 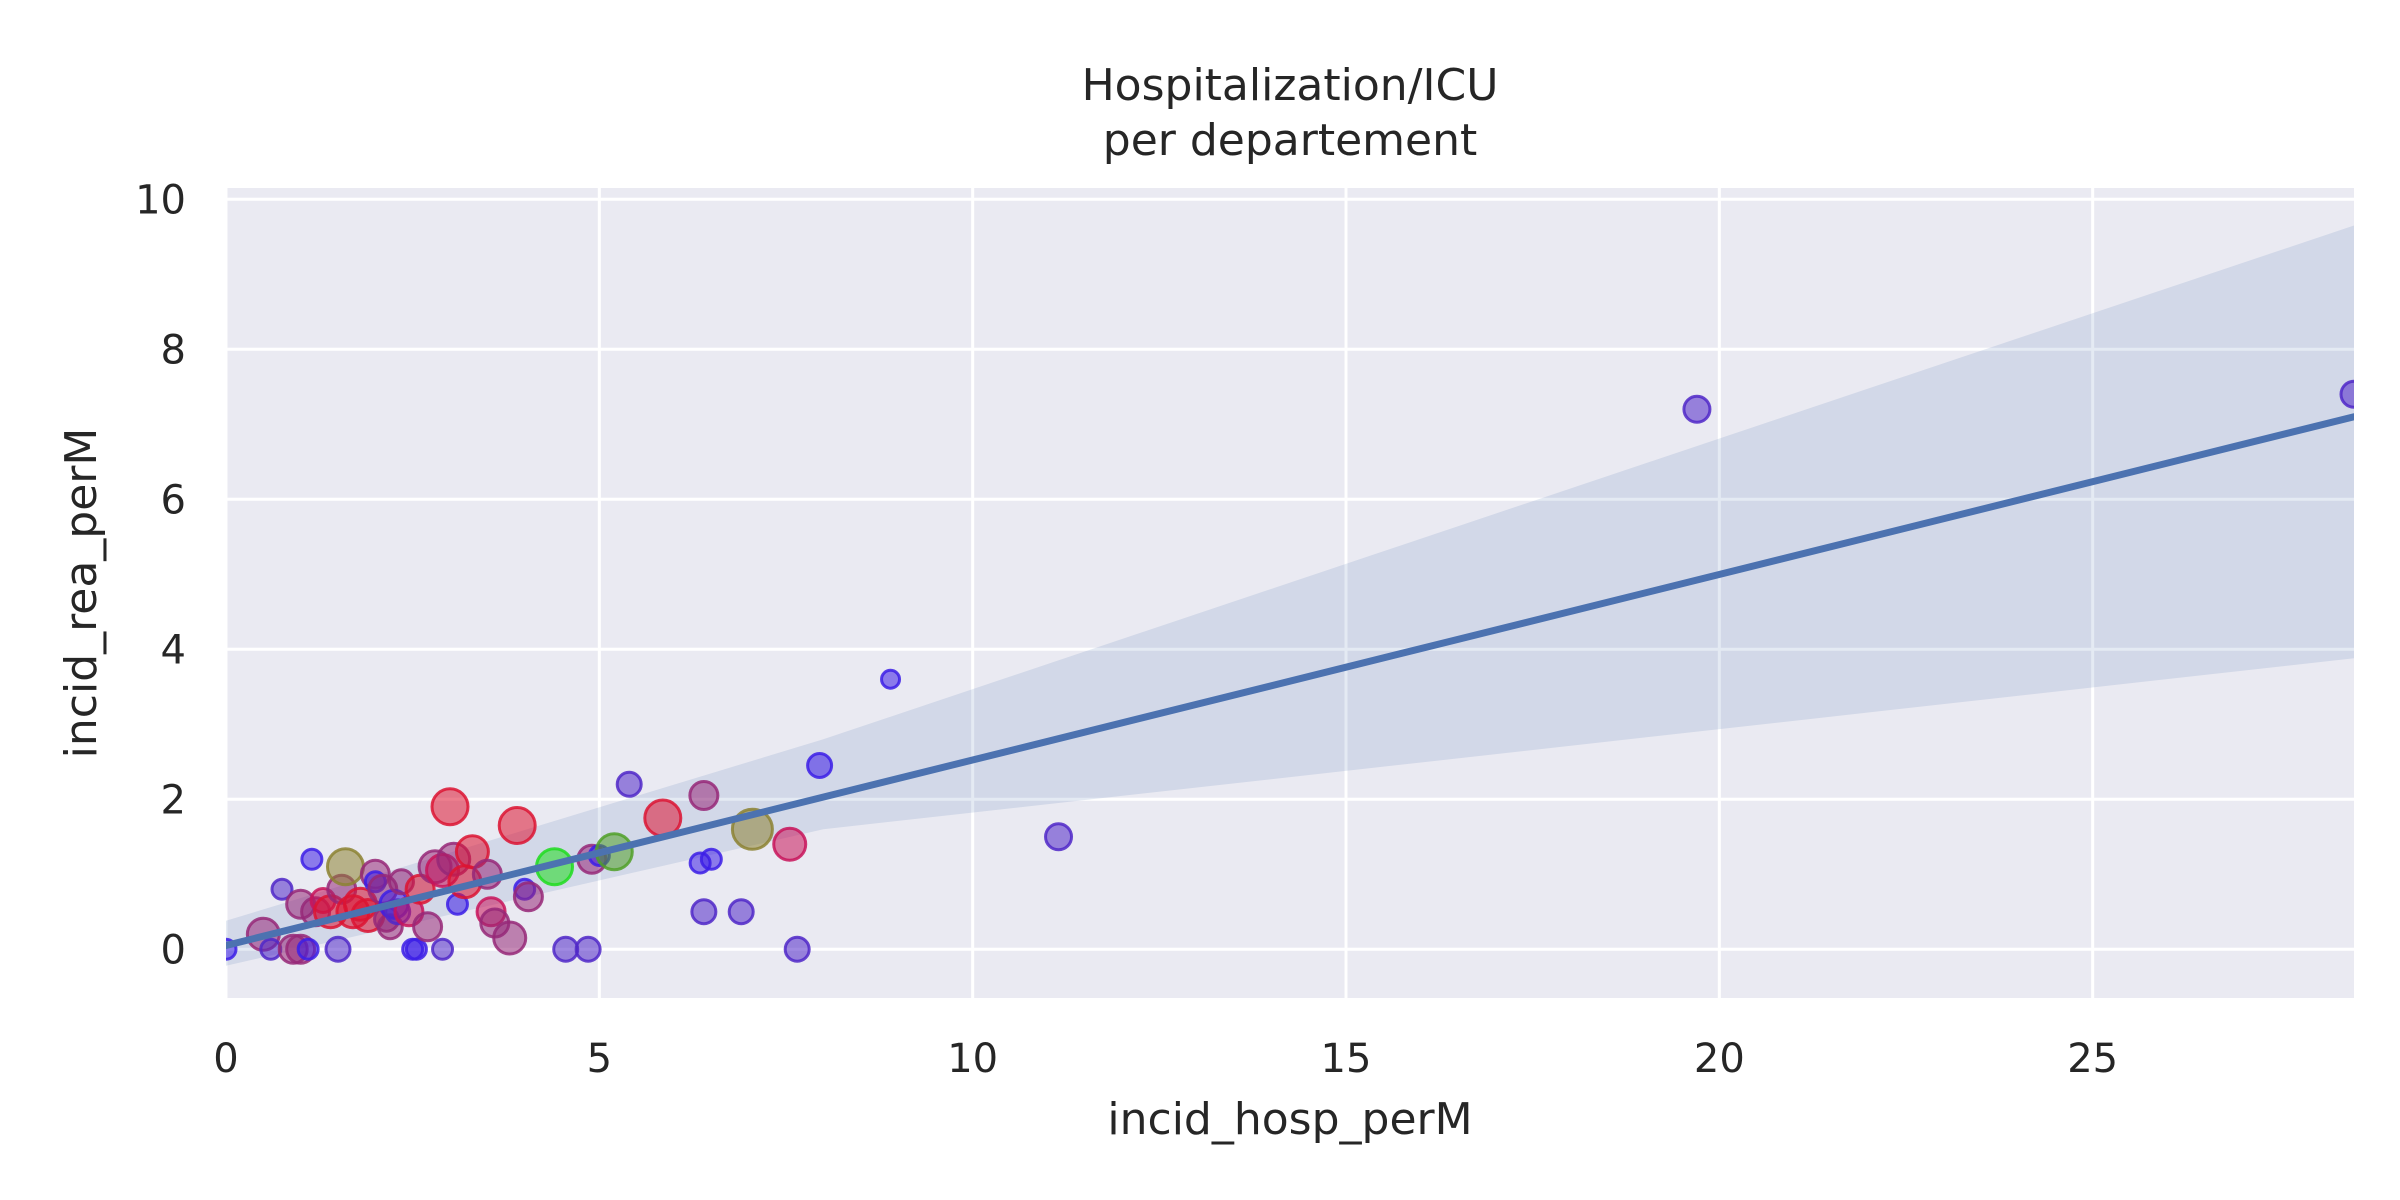 What do you see at coordinates (1290, 85) in the screenshot?
I see `chart-title-line-1: Hospitalization/ICU` at bounding box center [1290, 85].